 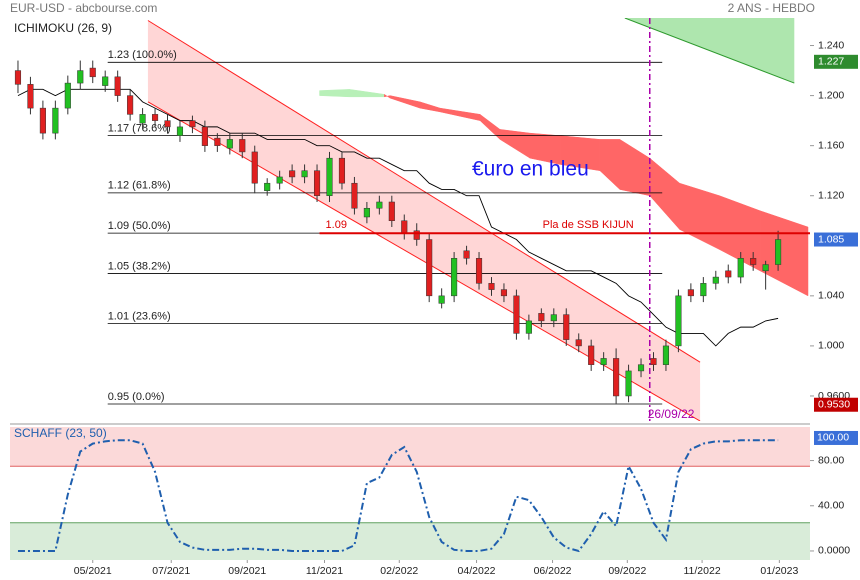 I want to click on x-tick-label: 01/2023, so click(x=779, y=571).